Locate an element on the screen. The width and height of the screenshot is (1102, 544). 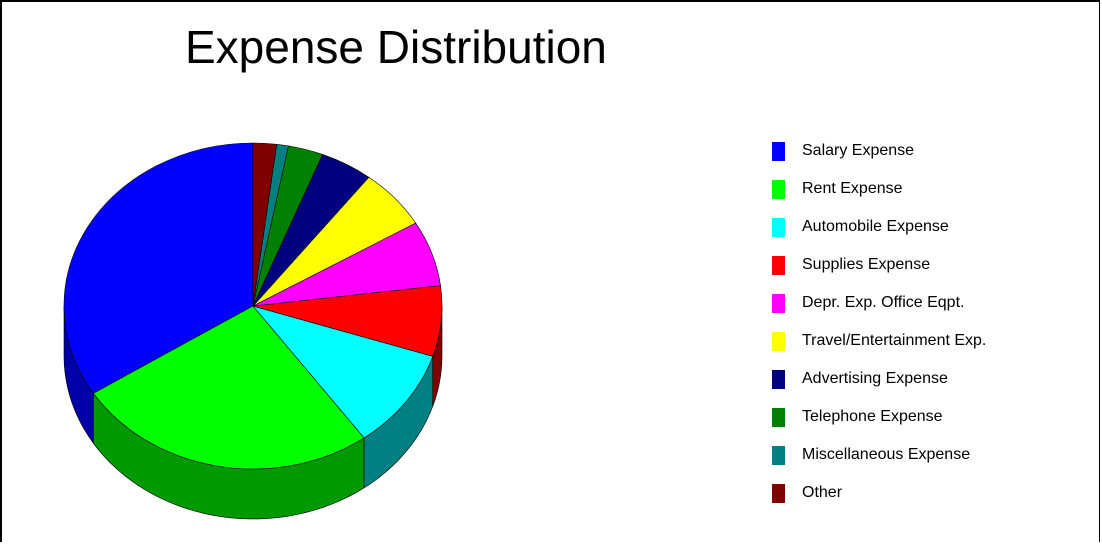
legend-label: Rent Expense is located at coordinates (852, 188).